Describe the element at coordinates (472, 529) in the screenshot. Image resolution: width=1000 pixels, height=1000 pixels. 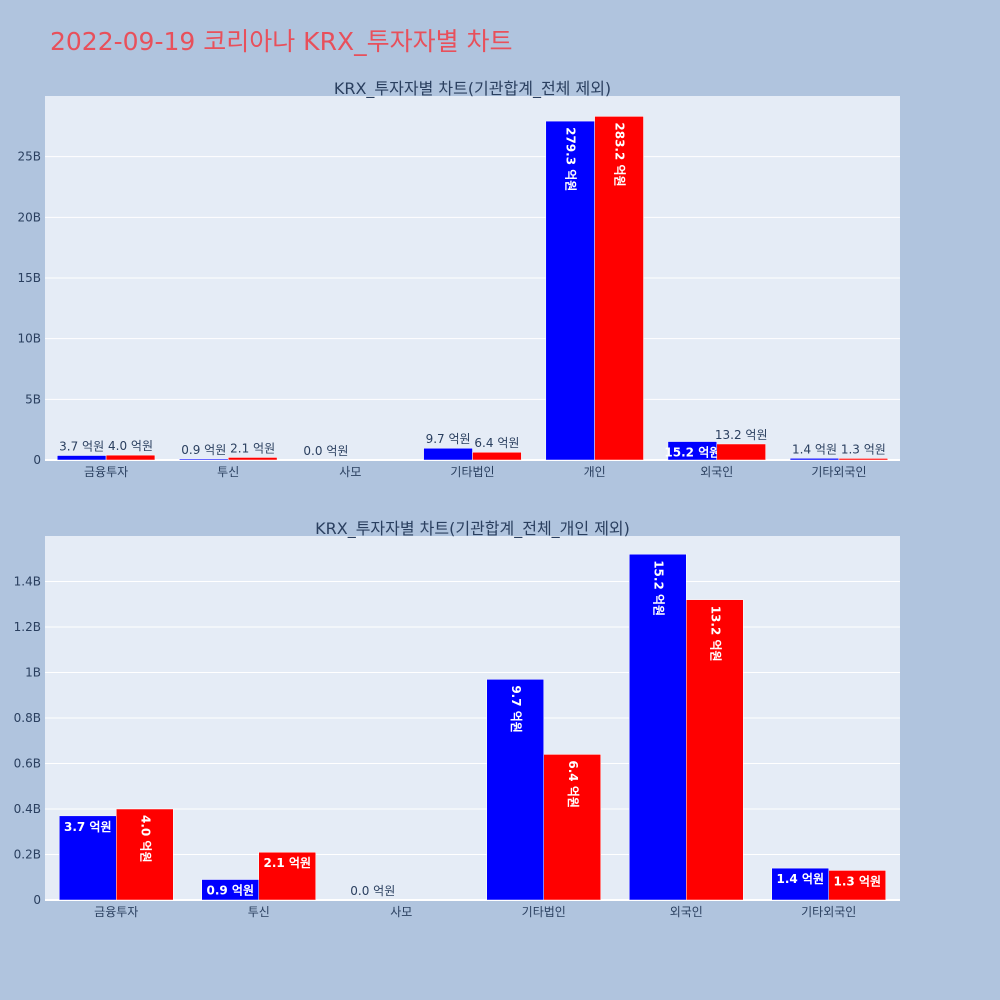
I see `chart-title: KRX_투자자별 차트(기관합계_전체_개인 제외)` at that location.